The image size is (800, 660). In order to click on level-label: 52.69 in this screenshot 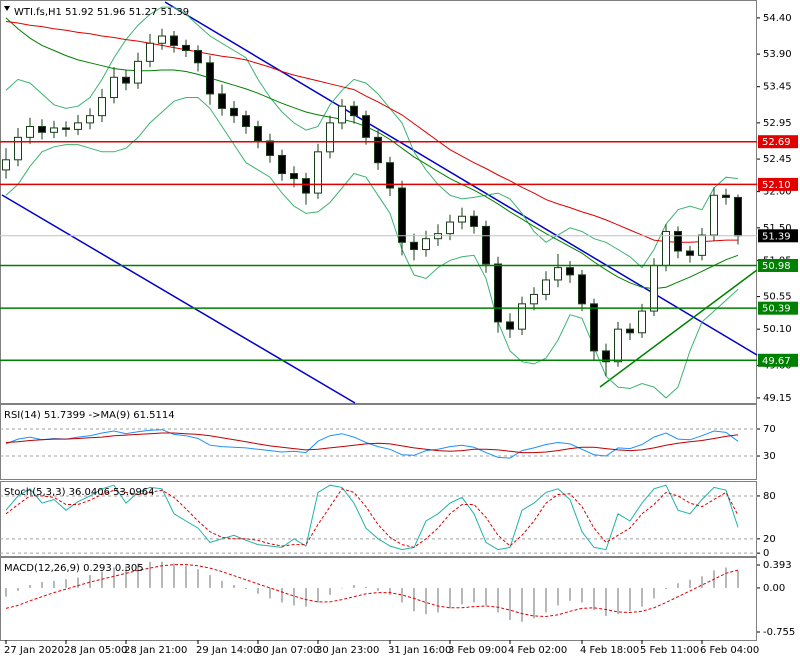, I will do `click(776, 142)`.